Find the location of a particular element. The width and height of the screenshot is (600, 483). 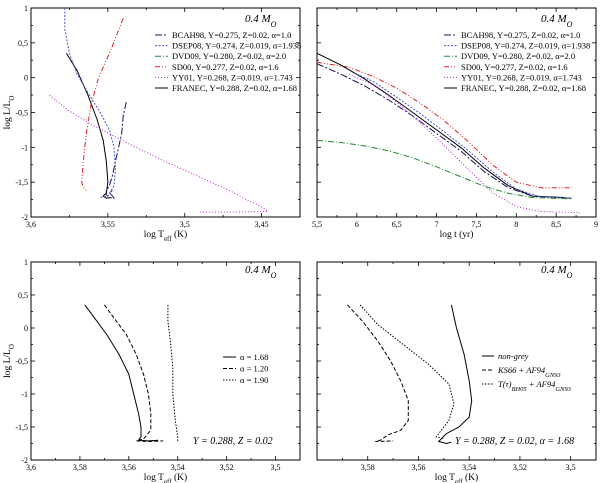

legend-label-alpha_190: α = 1.90 is located at coordinates (254, 380).